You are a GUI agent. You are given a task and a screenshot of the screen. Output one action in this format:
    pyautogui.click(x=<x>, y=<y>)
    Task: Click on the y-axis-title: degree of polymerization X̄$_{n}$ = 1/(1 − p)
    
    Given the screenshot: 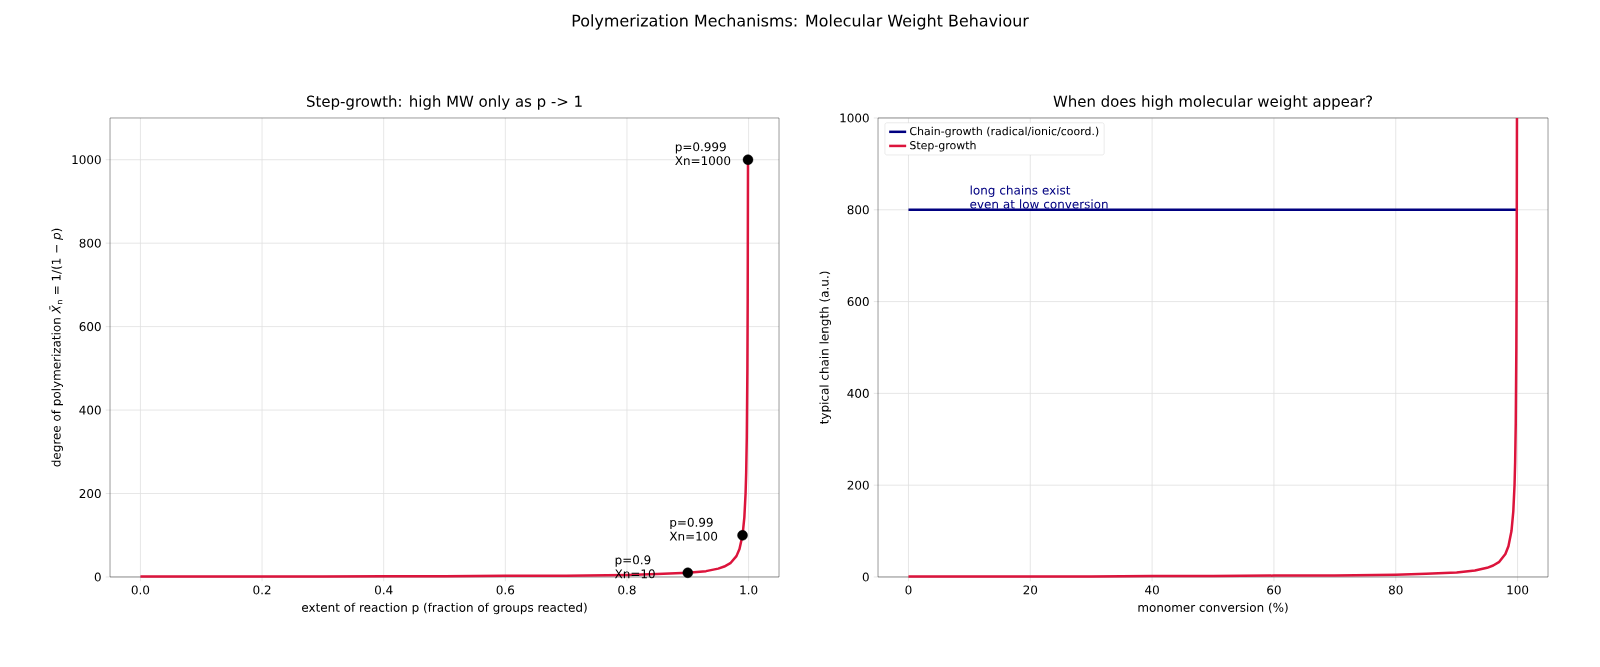 What is the action you would take?
    pyautogui.click(x=56, y=347)
    